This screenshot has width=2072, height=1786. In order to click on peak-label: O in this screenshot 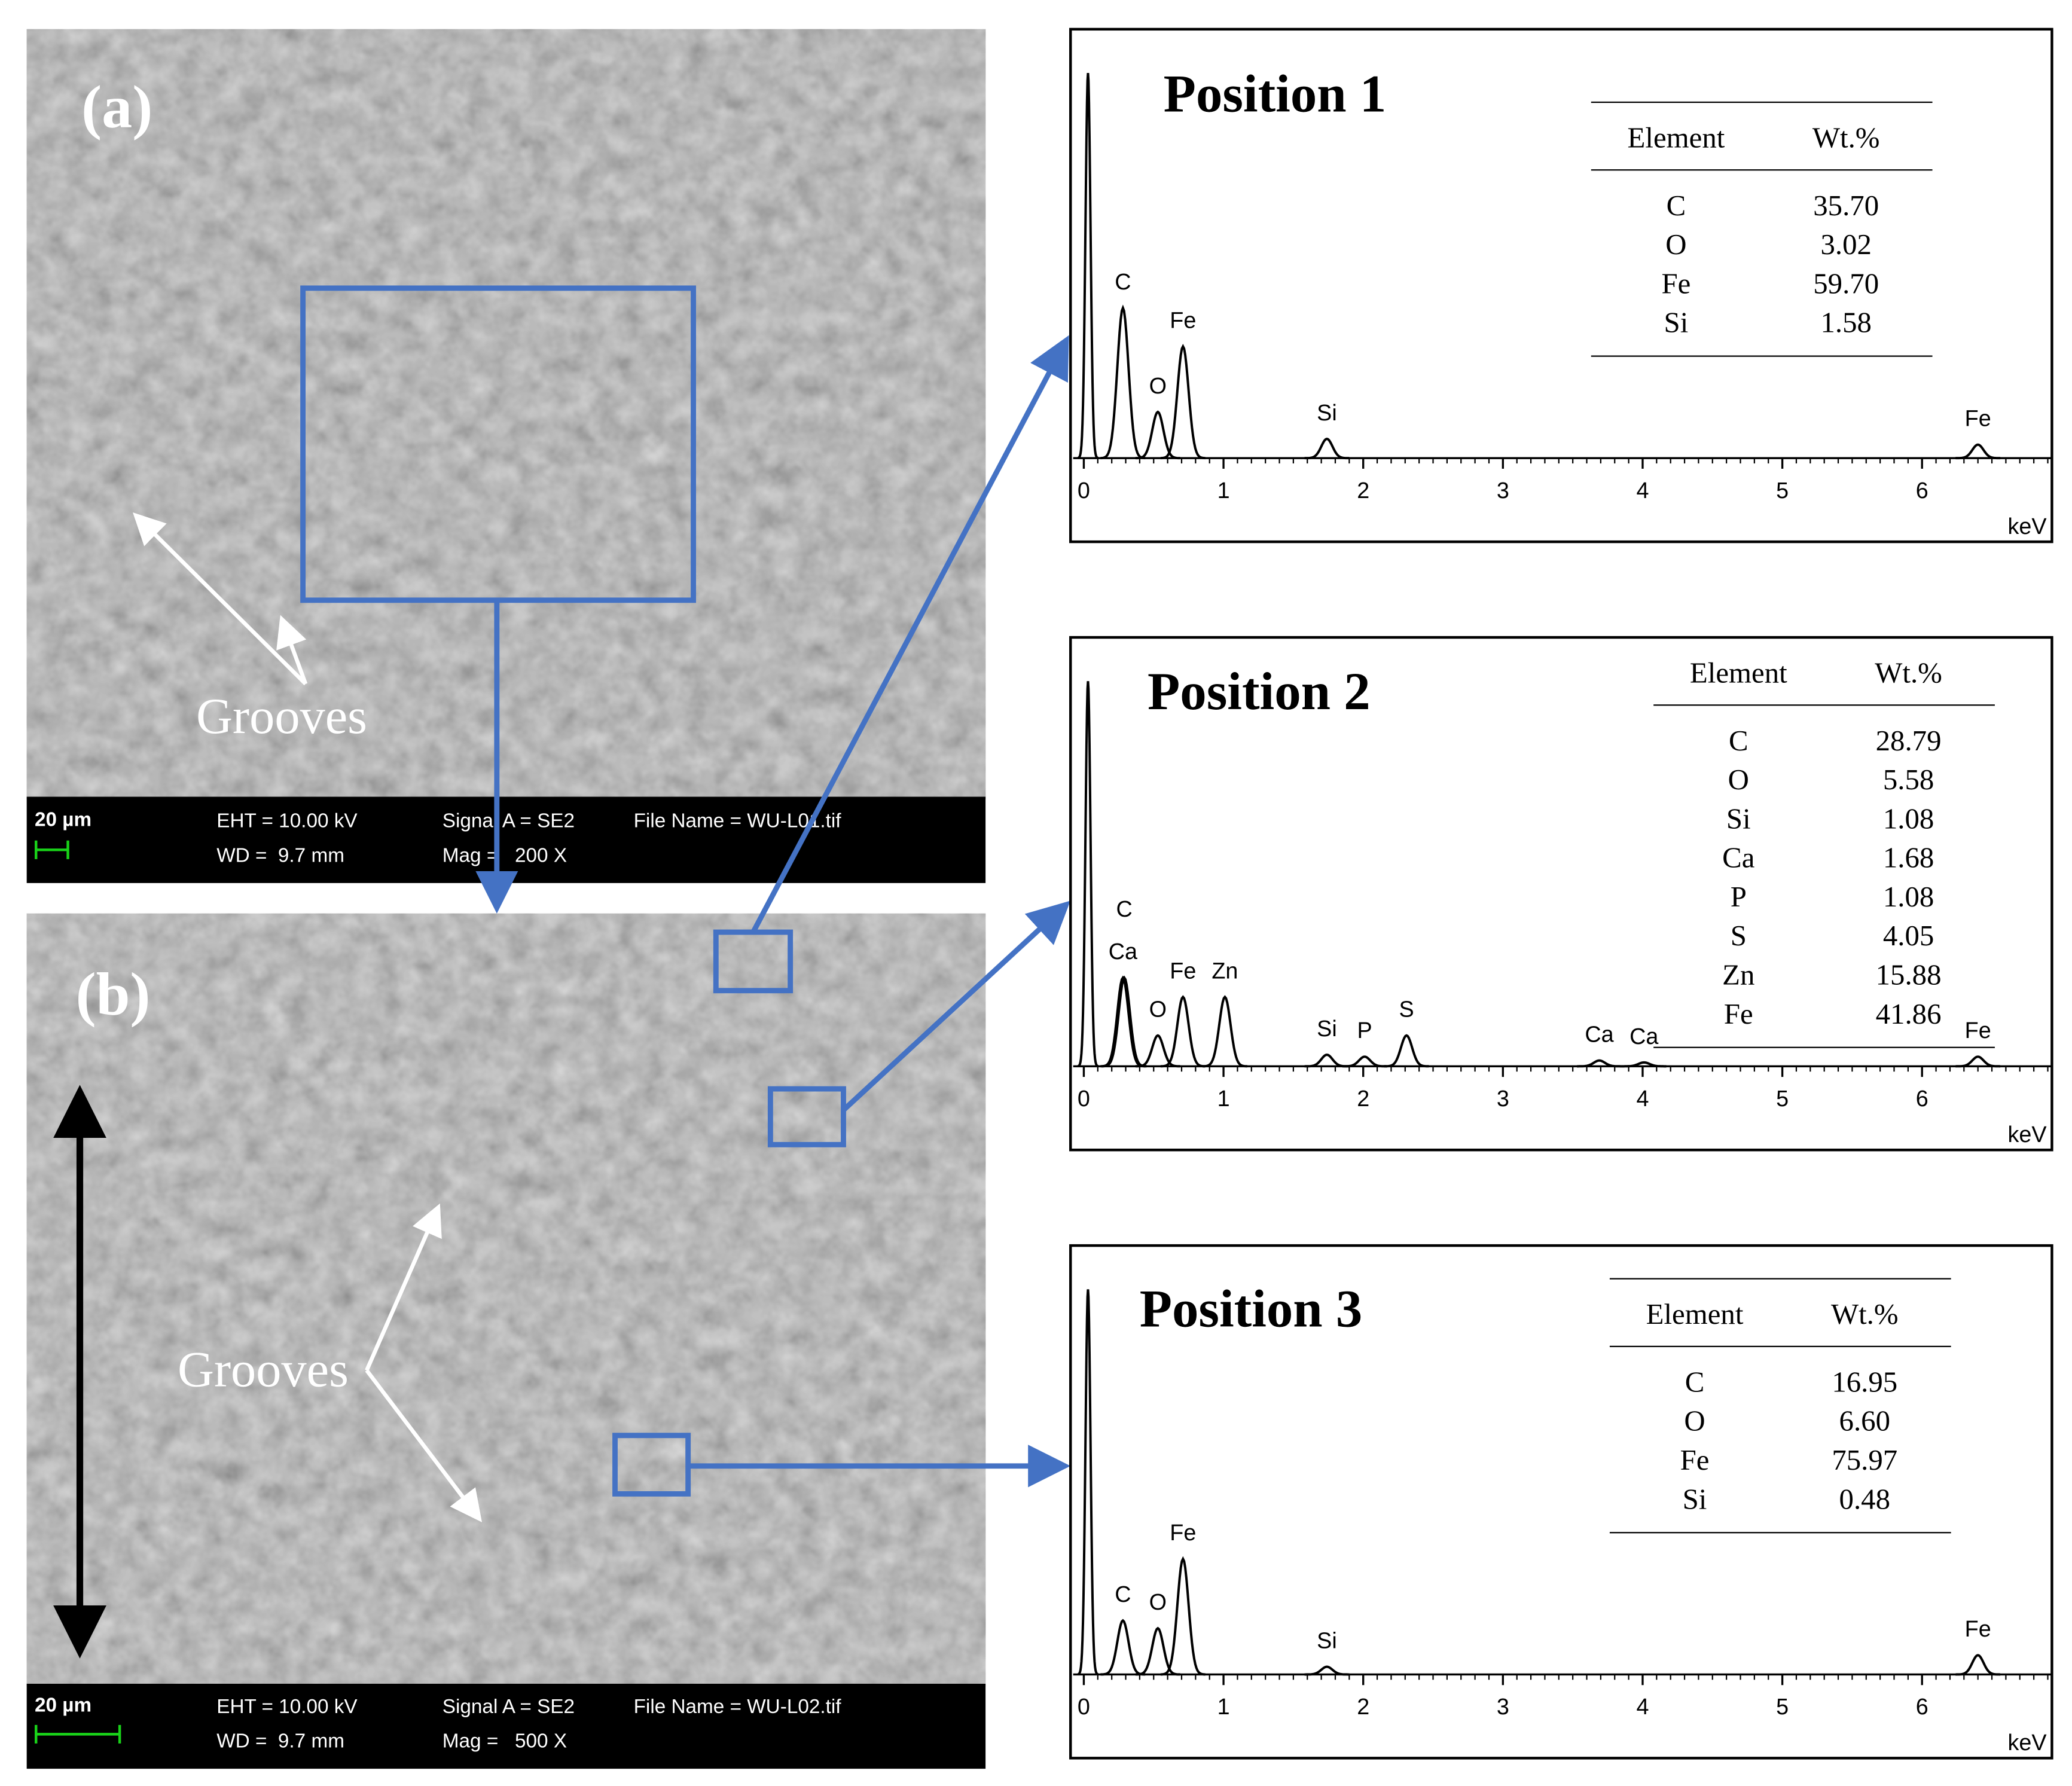, I will do `click(1158, 1009)`.